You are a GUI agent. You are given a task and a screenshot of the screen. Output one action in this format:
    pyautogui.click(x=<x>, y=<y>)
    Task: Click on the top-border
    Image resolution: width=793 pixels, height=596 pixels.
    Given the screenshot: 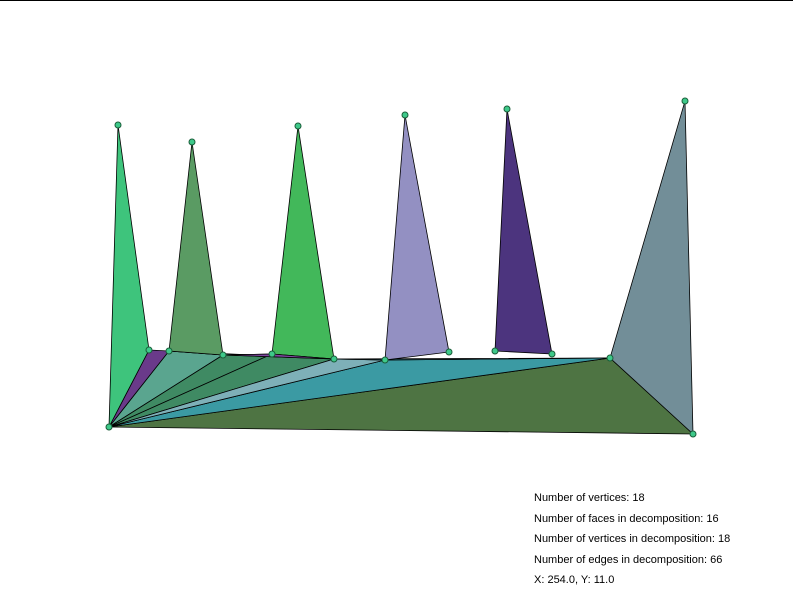 What is the action you would take?
    pyautogui.click(x=396, y=0)
    